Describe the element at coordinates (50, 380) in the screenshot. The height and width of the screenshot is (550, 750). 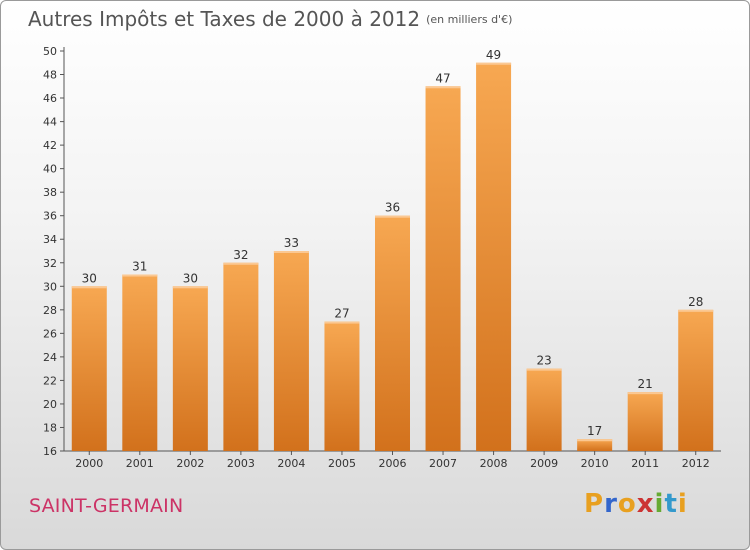
I see `y-tick-label: 22` at that location.